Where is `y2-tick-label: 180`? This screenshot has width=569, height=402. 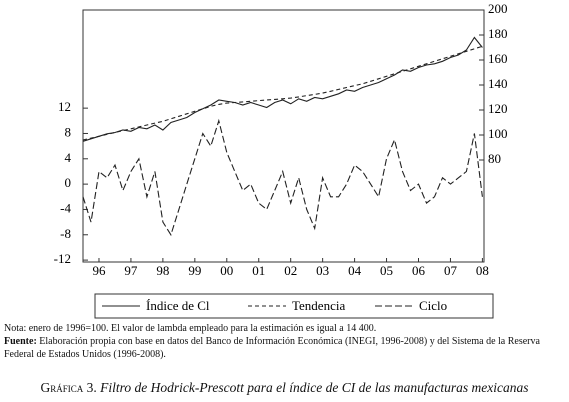 y2-tick-label: 180 is located at coordinates (498, 33).